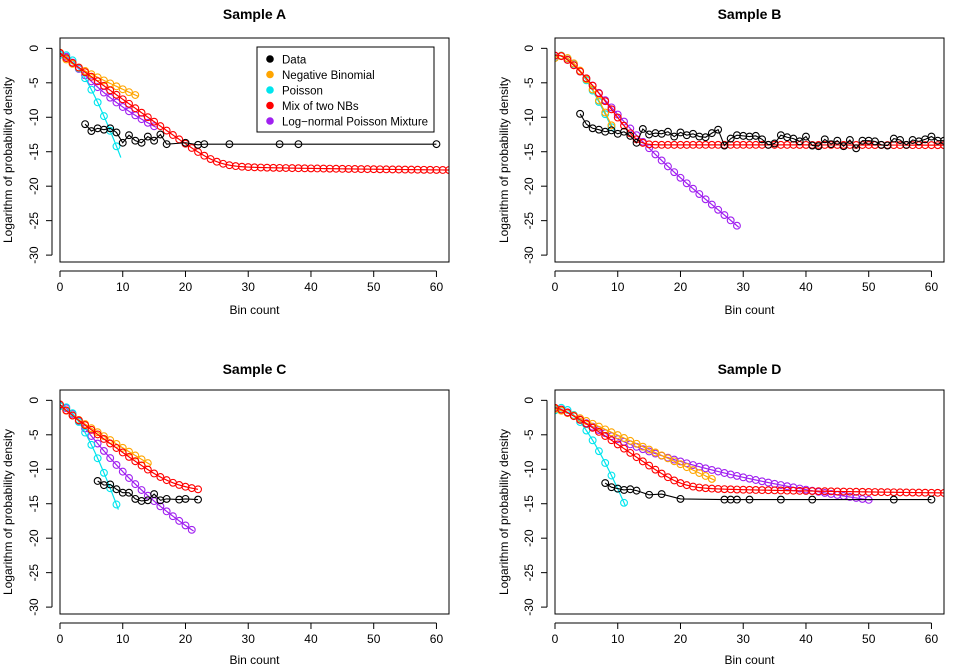 Image resolution: width=964 pixels, height=670 pixels. I want to click on y-axis: 0 -5 -10 -15 -20 -25 -30, so click(535, 154).